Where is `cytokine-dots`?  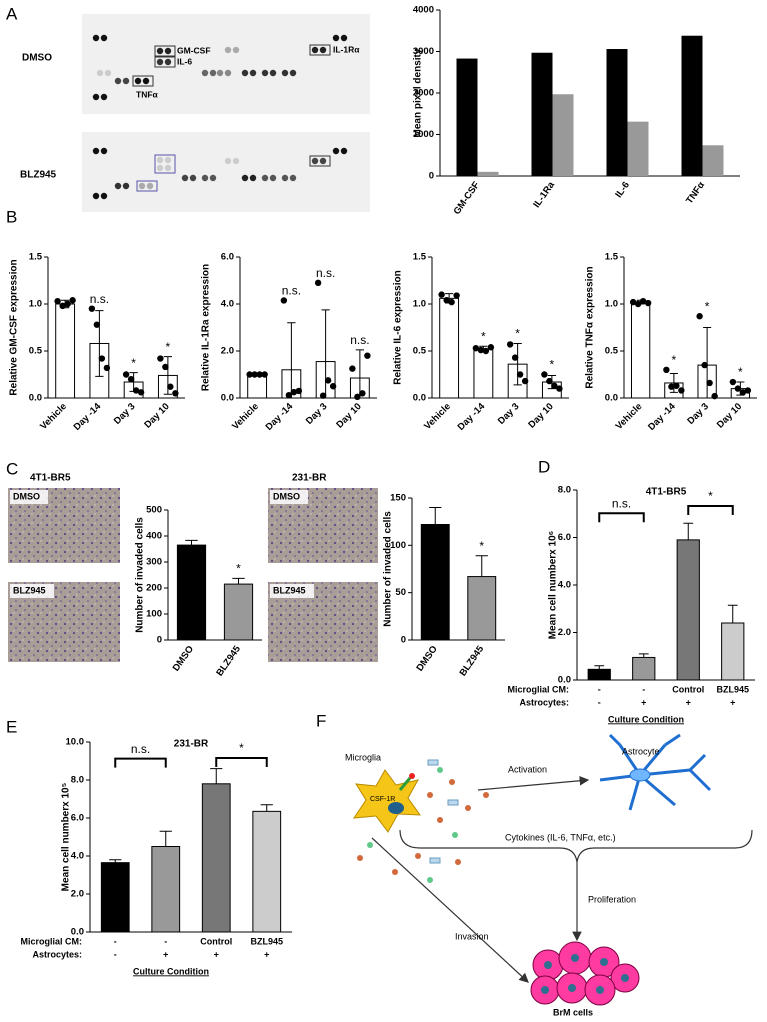
cytokine-dots is located at coordinates (443, 811).